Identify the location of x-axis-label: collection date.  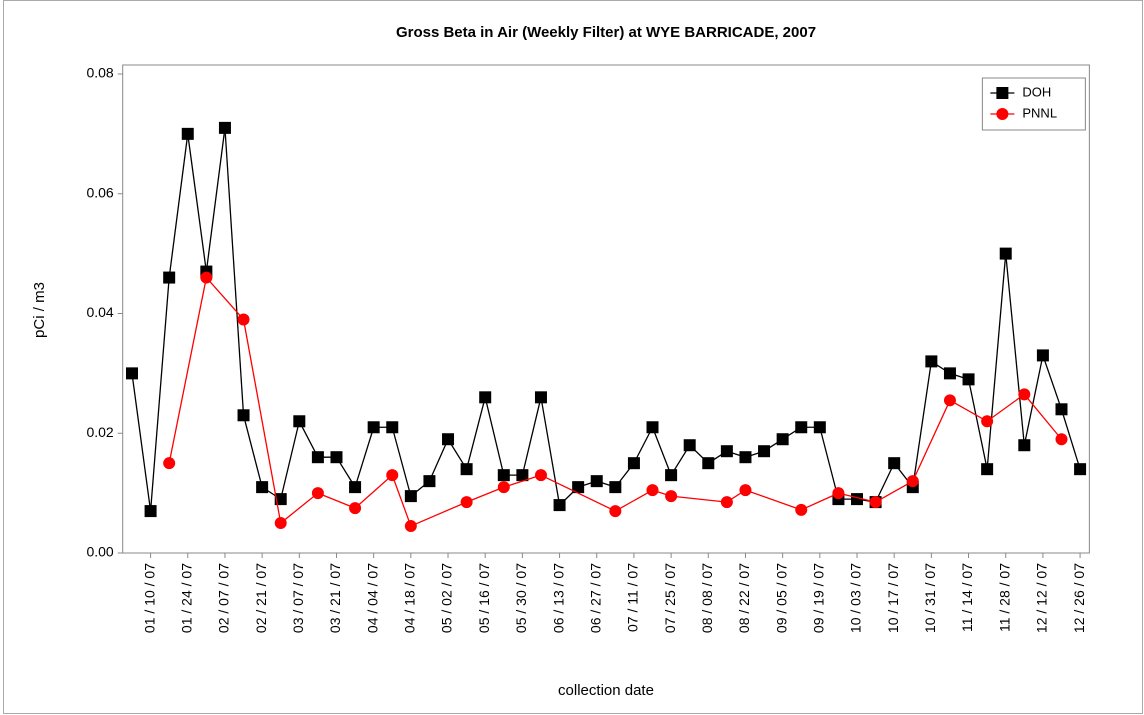
(606, 690).